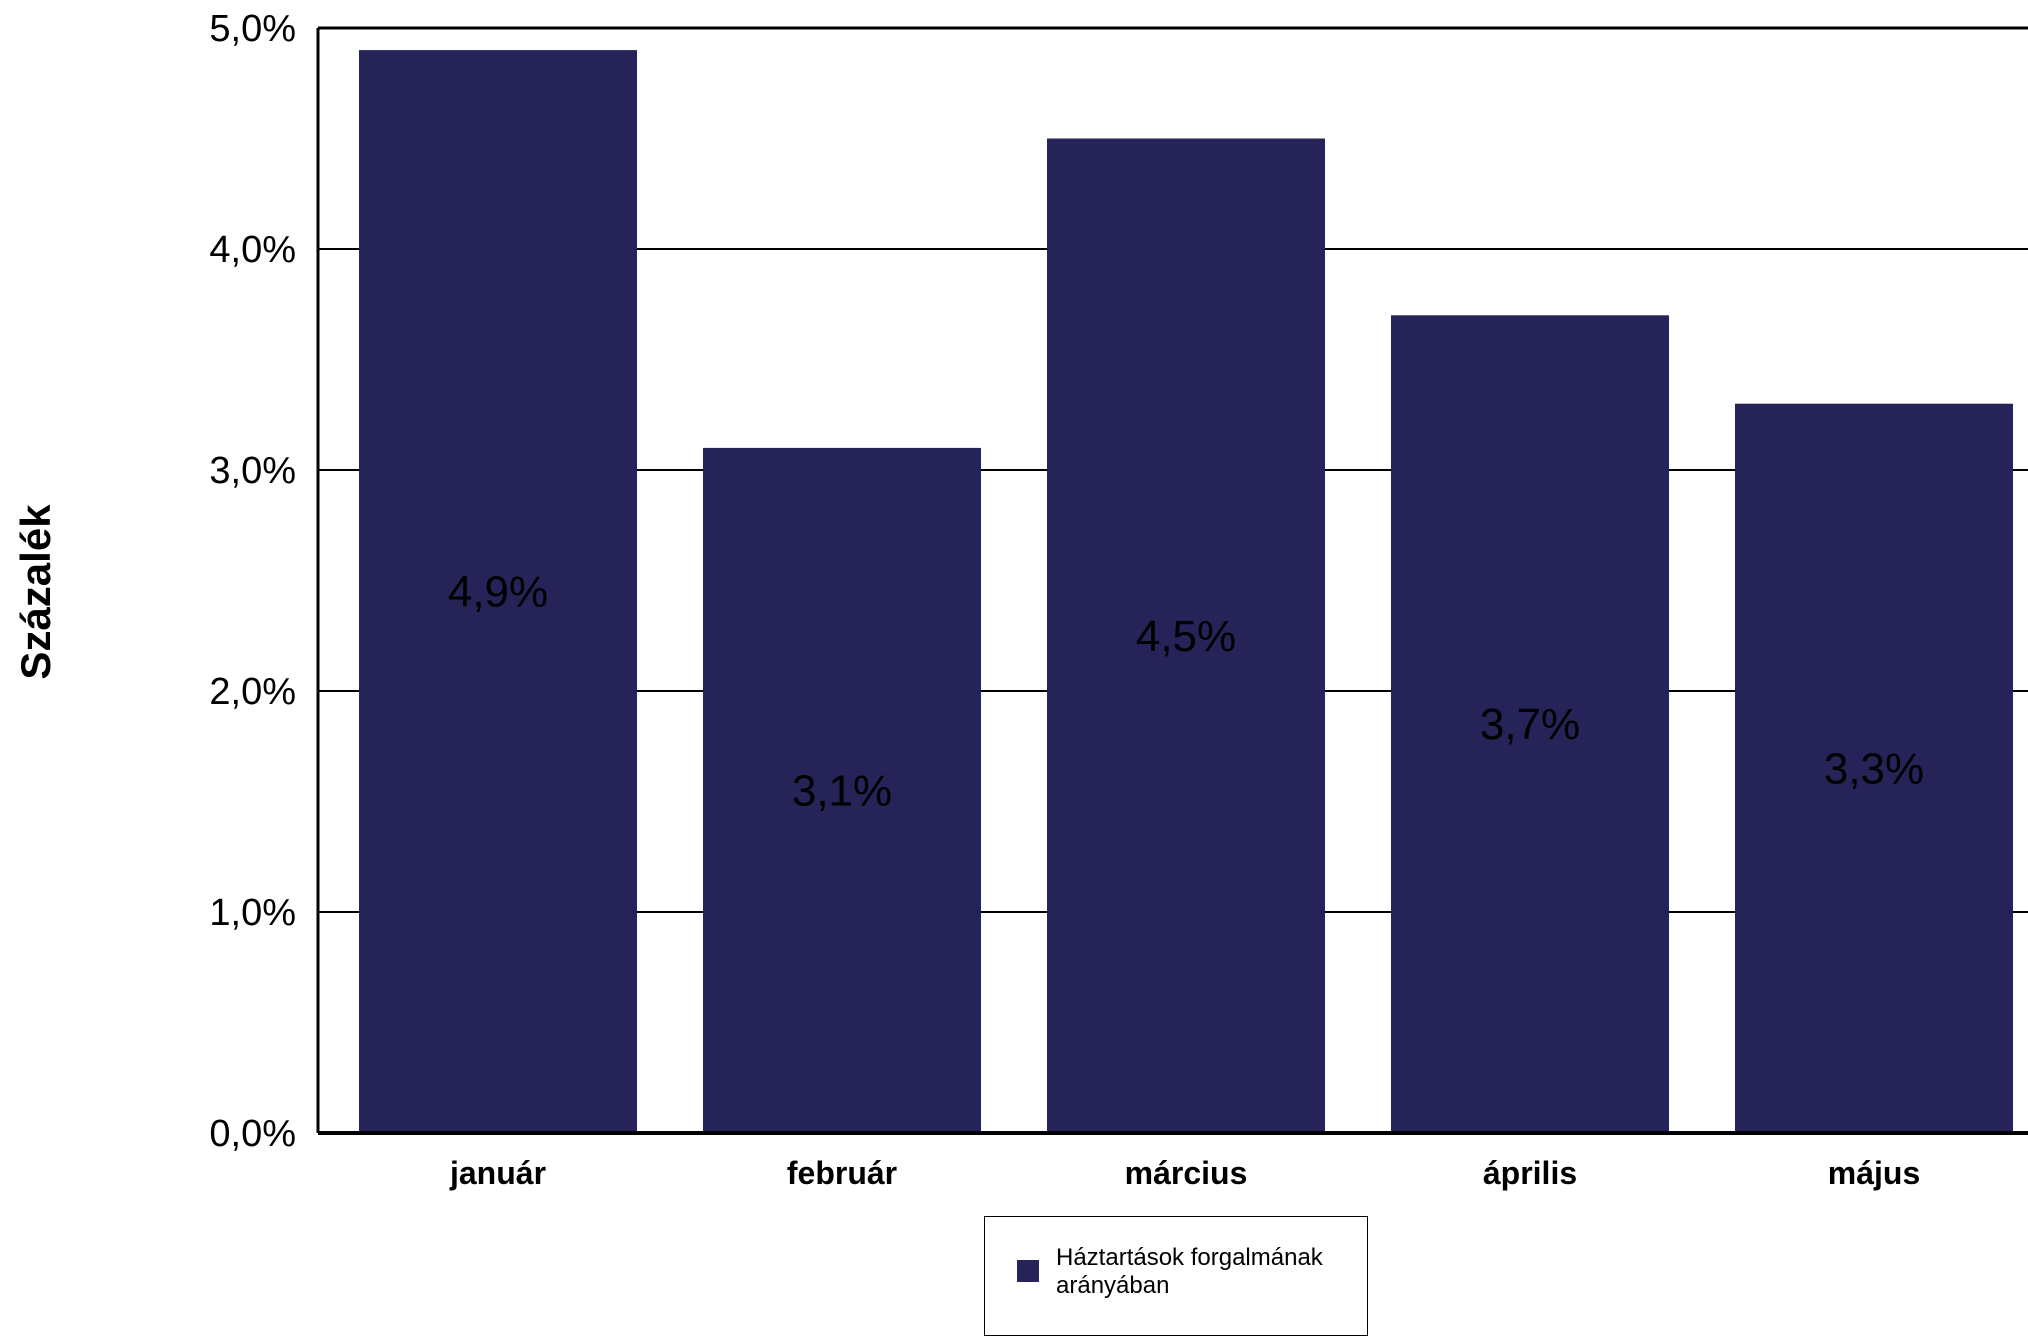  Describe the element at coordinates (252, 29) in the screenshot. I see `y-tick-label: 5,0%` at that location.